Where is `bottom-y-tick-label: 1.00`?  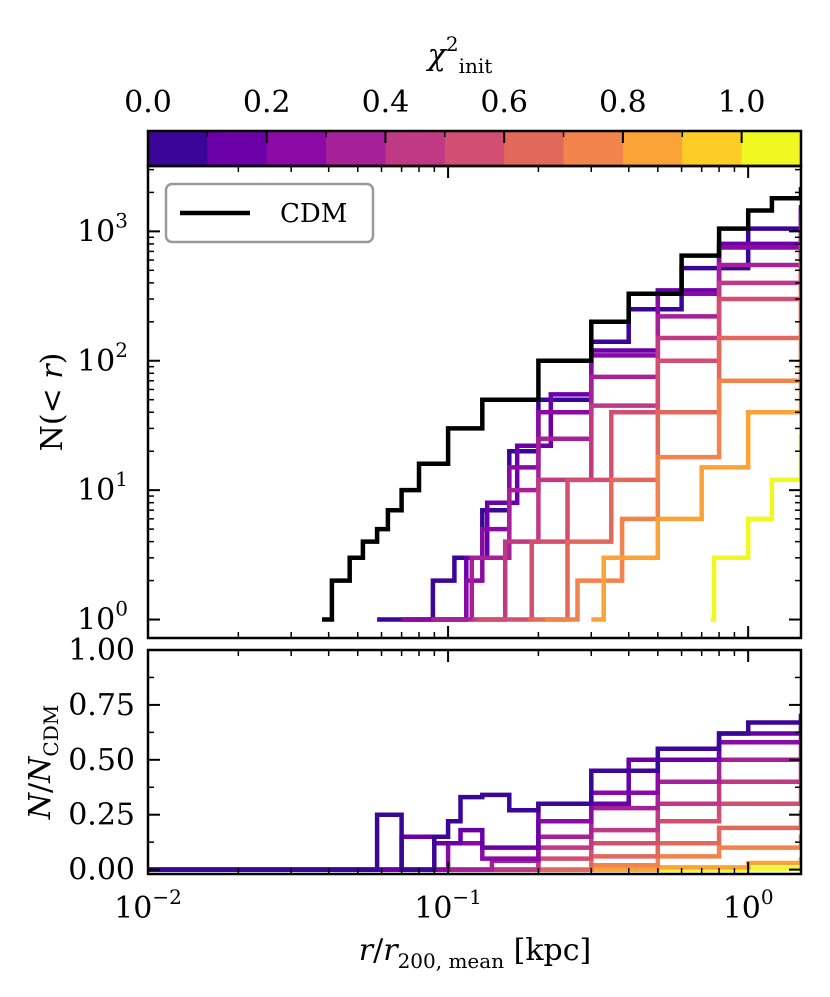 bottom-y-tick-label: 1.00 is located at coordinates (101, 650).